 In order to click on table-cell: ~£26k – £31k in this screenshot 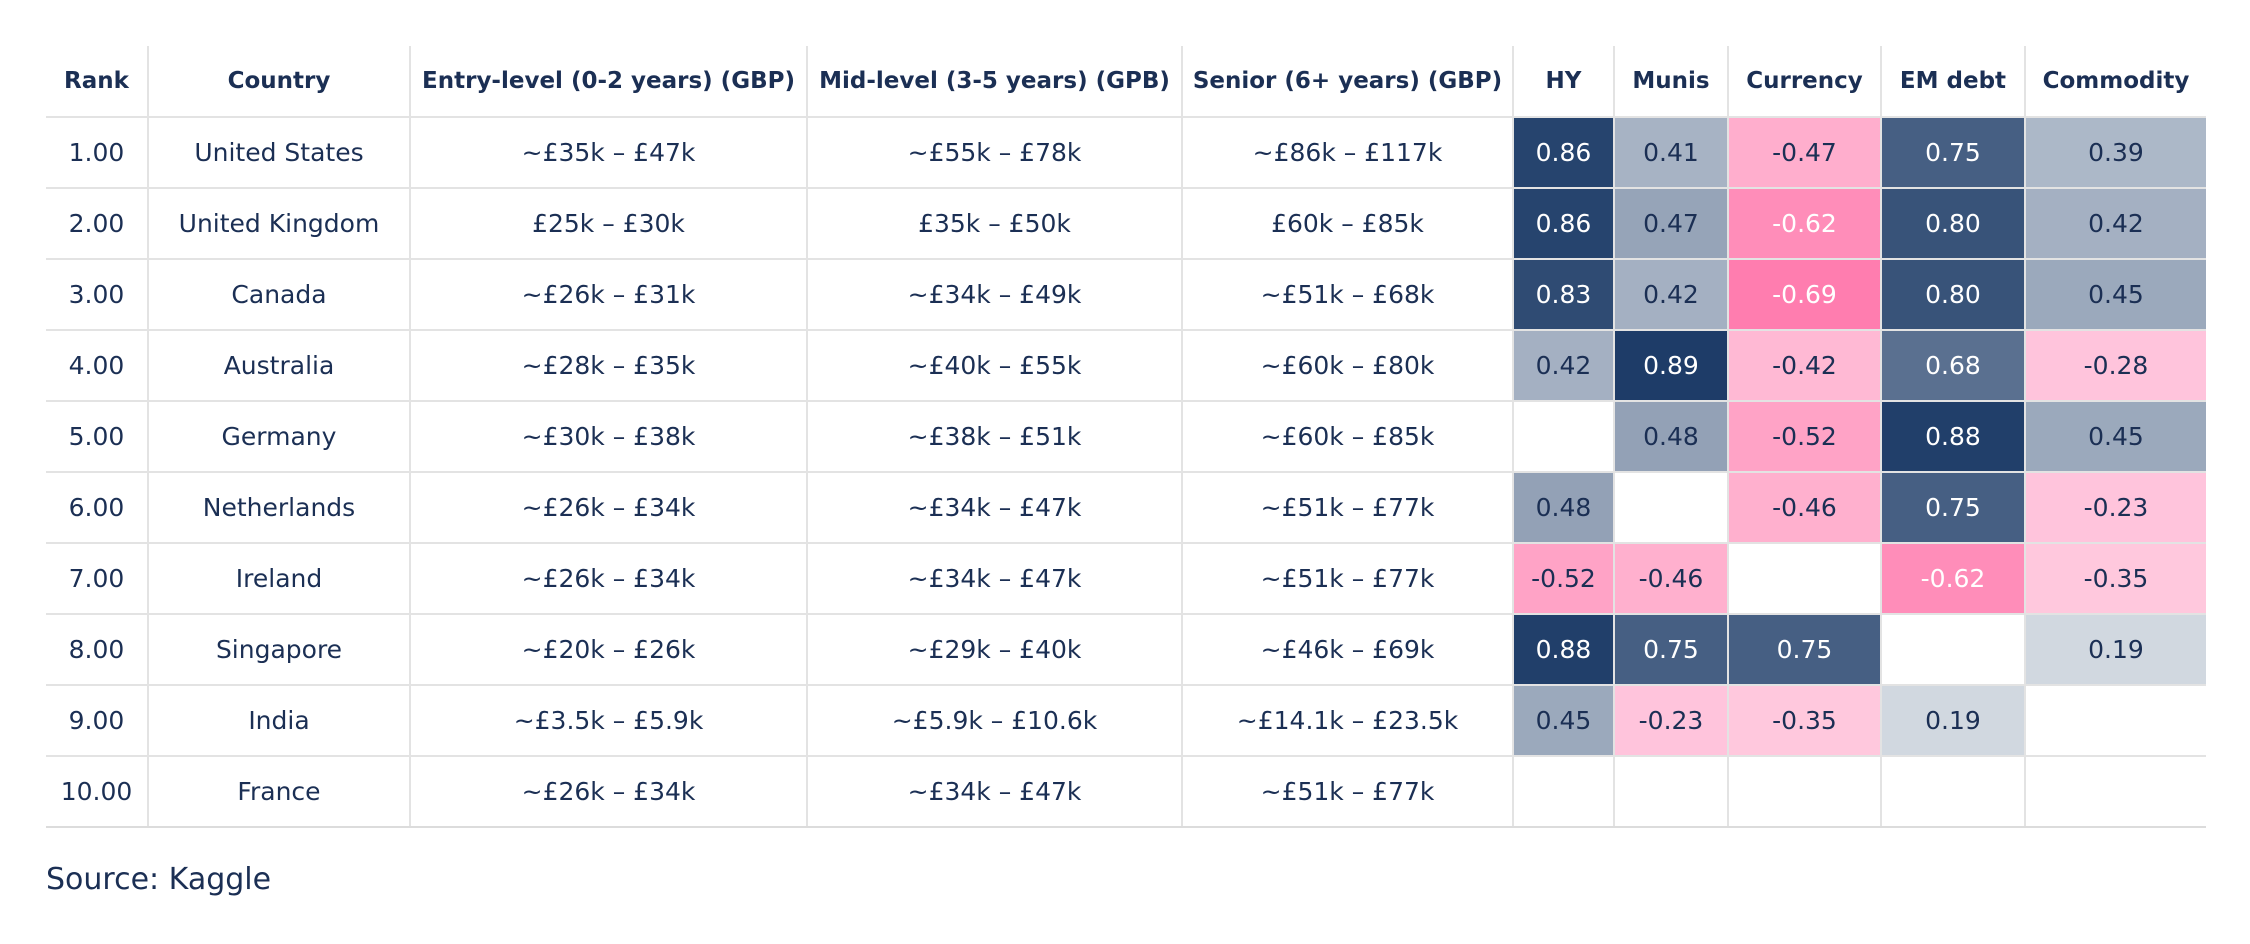, I will do `click(608, 295)`.